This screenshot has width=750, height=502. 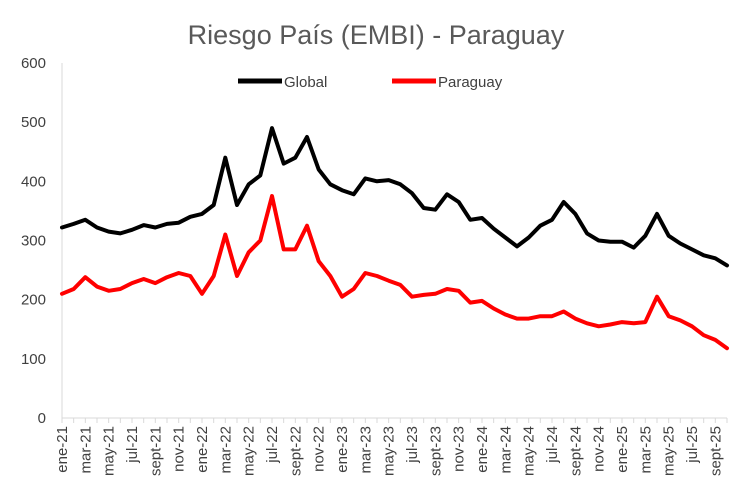 I want to click on x-tick-label: jul-24, so click(x=552, y=445).